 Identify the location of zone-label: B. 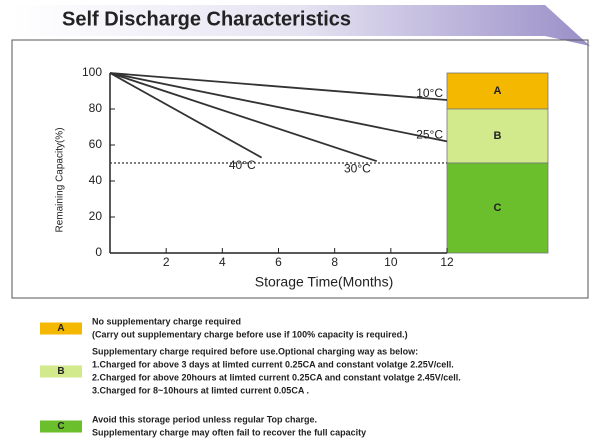
(498, 136).